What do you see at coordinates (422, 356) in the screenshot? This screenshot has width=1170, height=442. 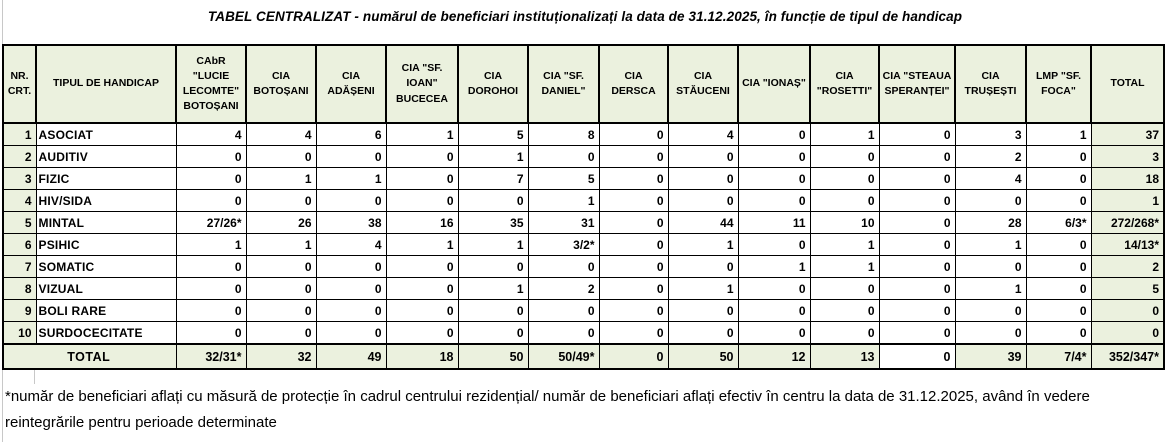 I see `total-value-cell: 18` at bounding box center [422, 356].